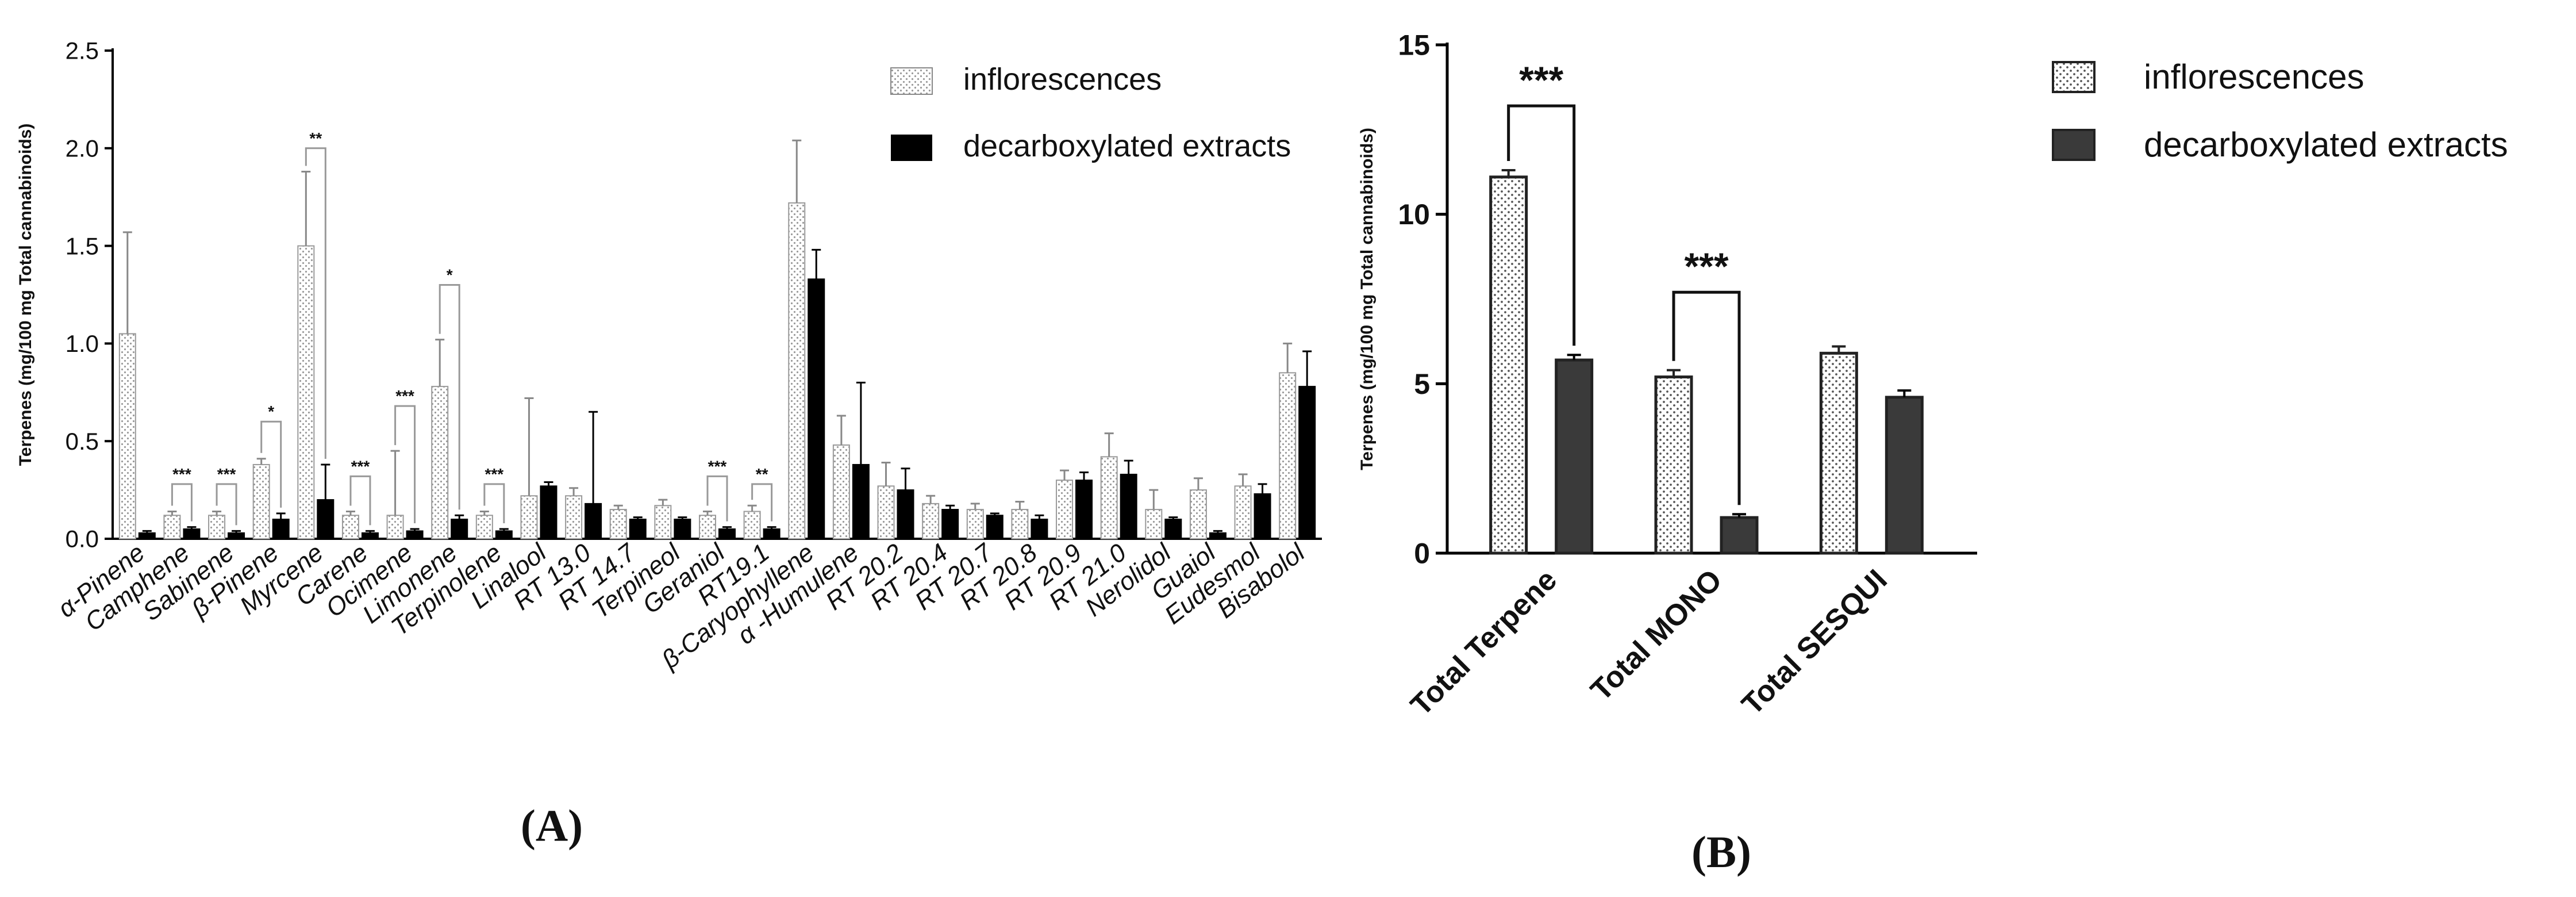 The height and width of the screenshot is (897, 2576). Describe the element at coordinates (82, 539) in the screenshot. I see `y-tick-label: 0.0` at that location.